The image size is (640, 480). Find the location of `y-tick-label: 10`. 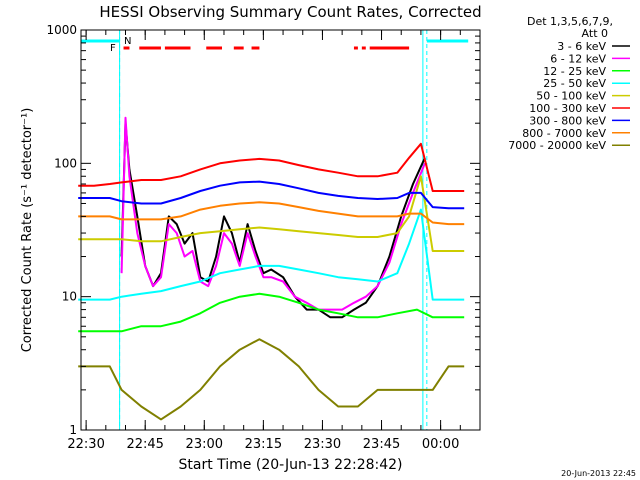

y-tick-label: 10 is located at coordinates (69, 297).